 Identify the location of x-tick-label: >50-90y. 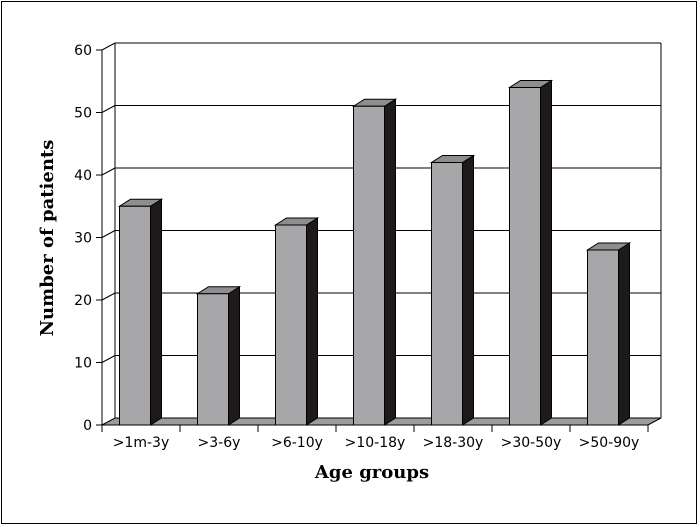
(609, 443).